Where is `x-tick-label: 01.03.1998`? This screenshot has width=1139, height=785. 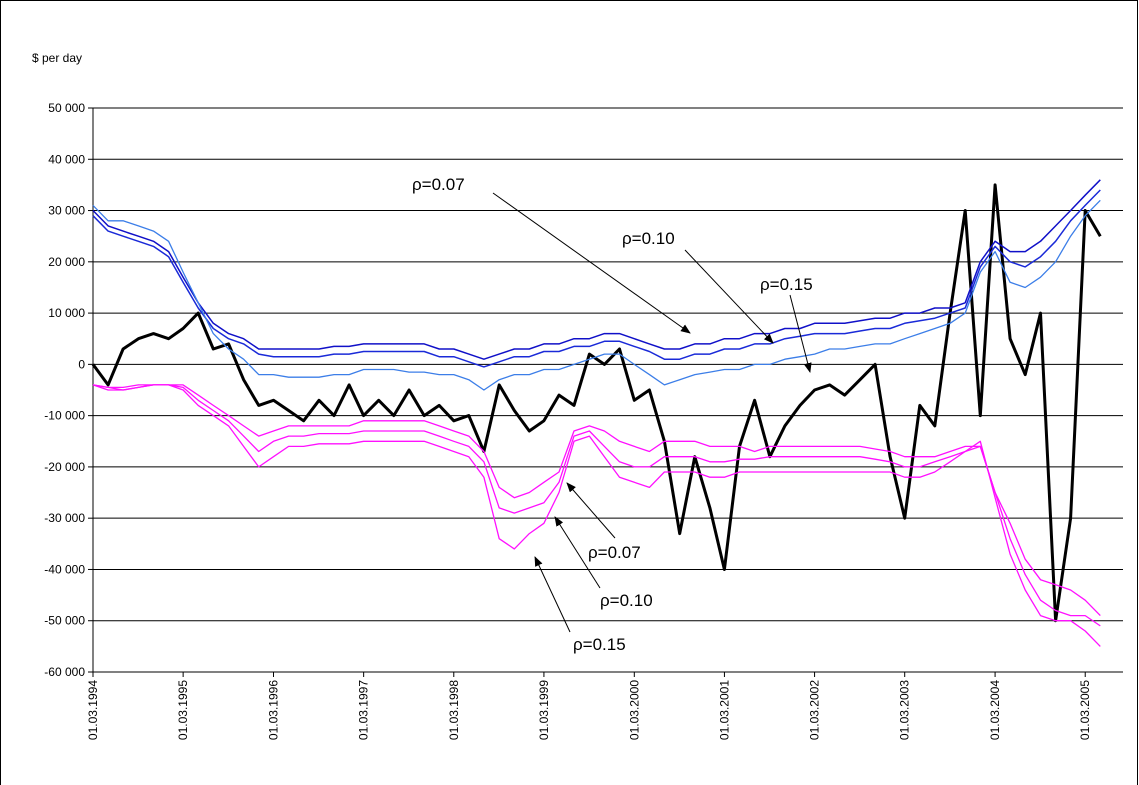
x-tick-label: 01.03.1998 is located at coordinates (454, 710).